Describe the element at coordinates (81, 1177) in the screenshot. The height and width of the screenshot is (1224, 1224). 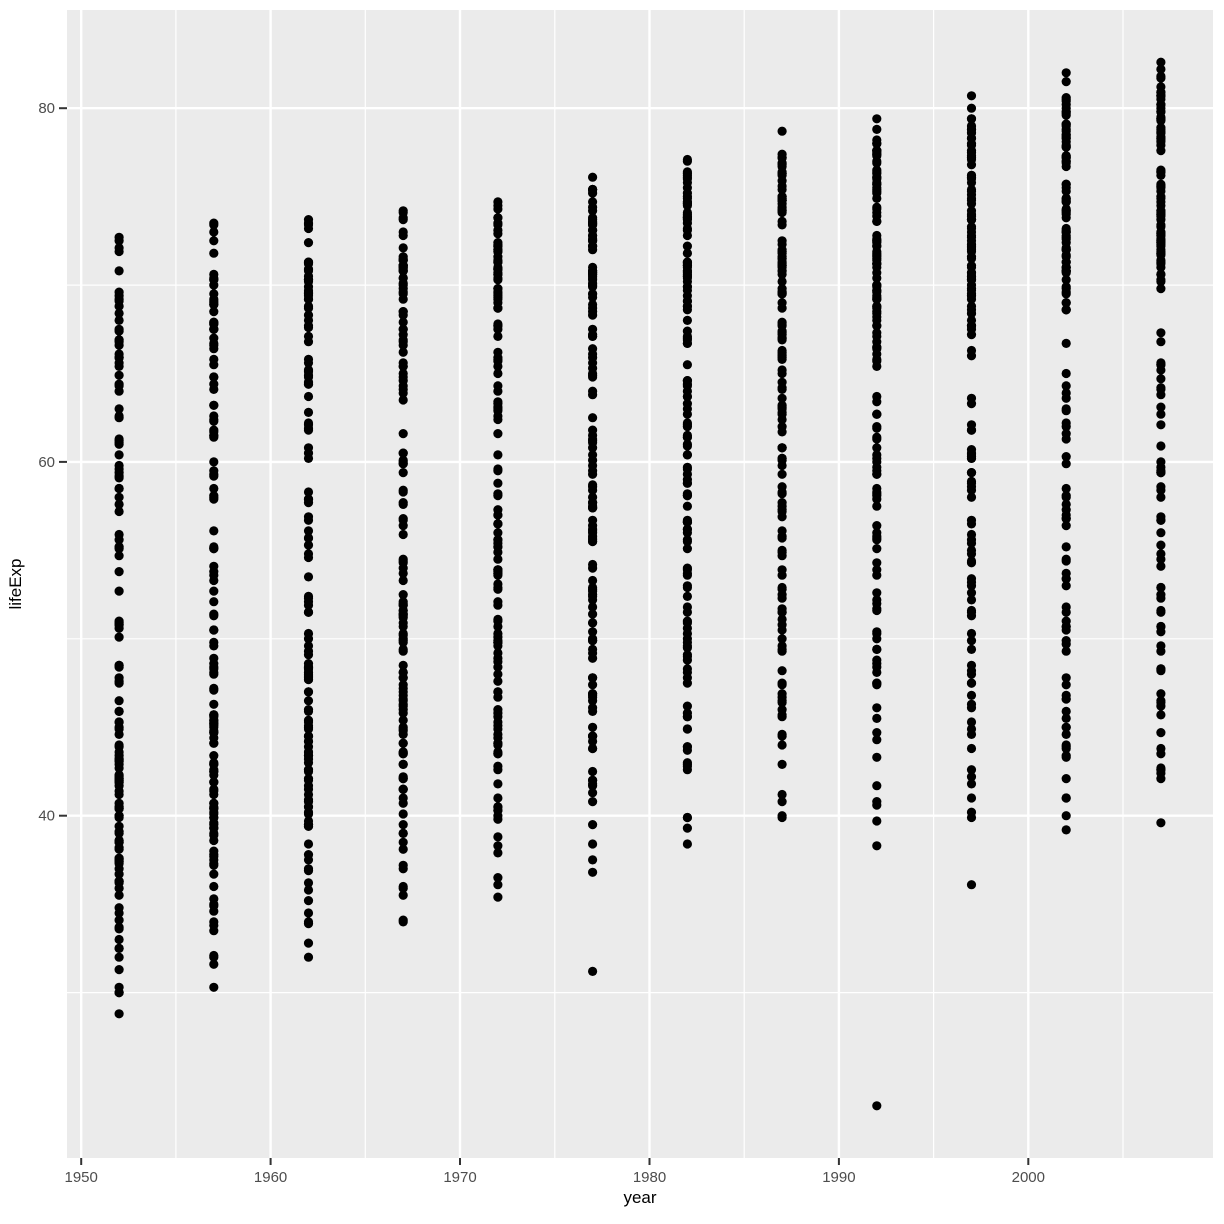
I see `x-tick-label: 1950` at that location.